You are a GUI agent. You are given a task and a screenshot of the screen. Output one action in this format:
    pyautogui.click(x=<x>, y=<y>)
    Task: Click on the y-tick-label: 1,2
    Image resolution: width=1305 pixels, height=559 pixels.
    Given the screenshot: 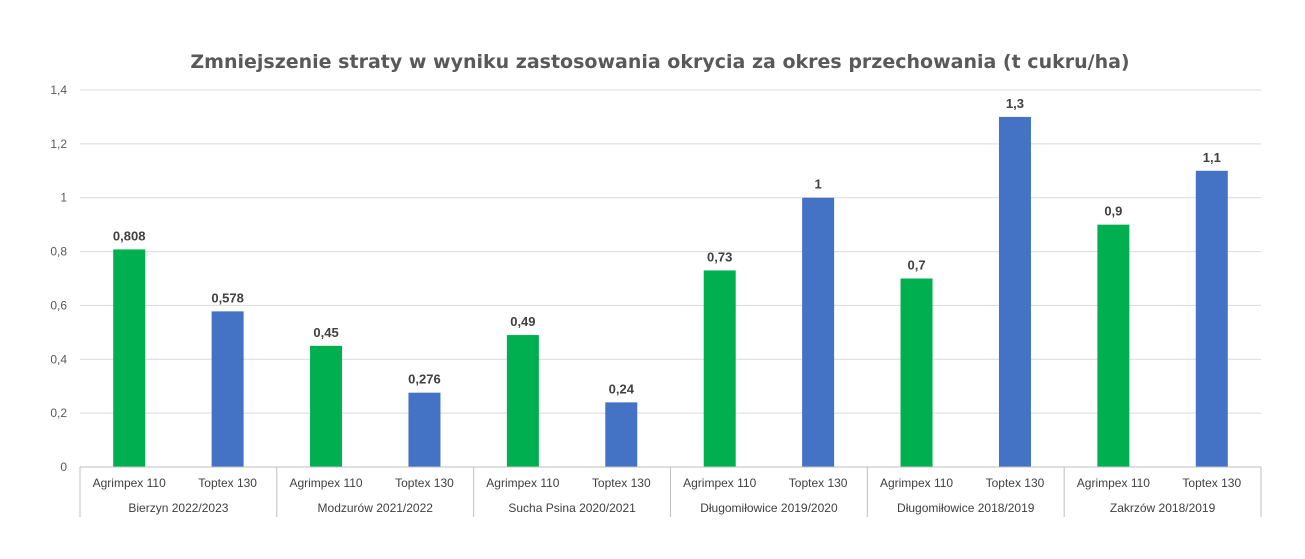 What is the action you would take?
    pyautogui.click(x=58, y=144)
    